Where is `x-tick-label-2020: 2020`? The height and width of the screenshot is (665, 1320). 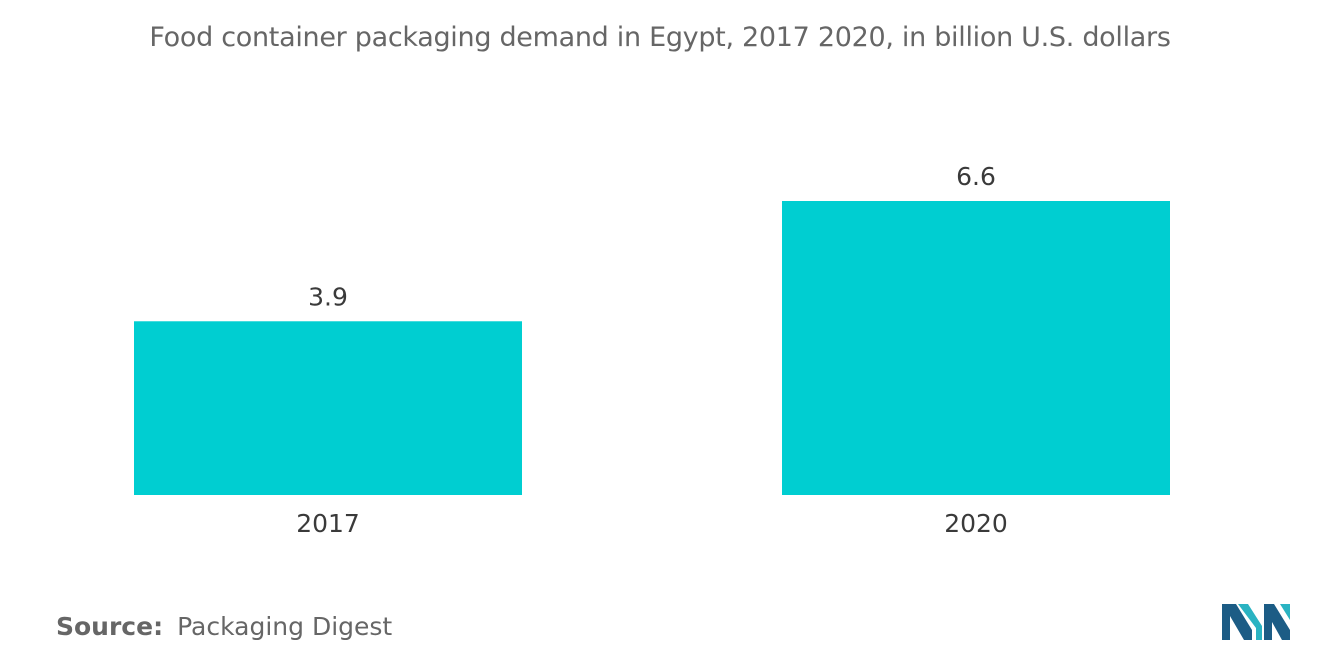
x-tick-label-2020: 2020 is located at coordinates (976, 523).